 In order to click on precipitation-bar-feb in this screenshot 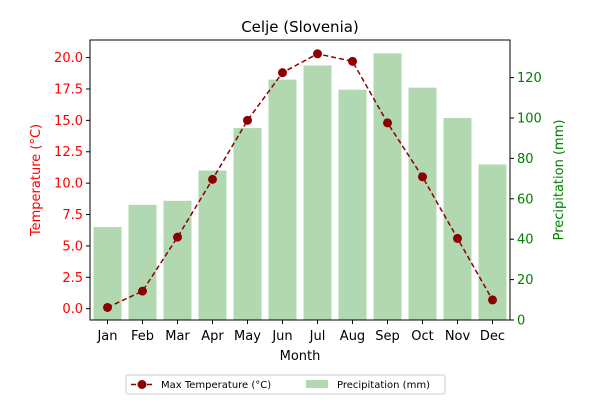, I will do `click(142, 262)`.